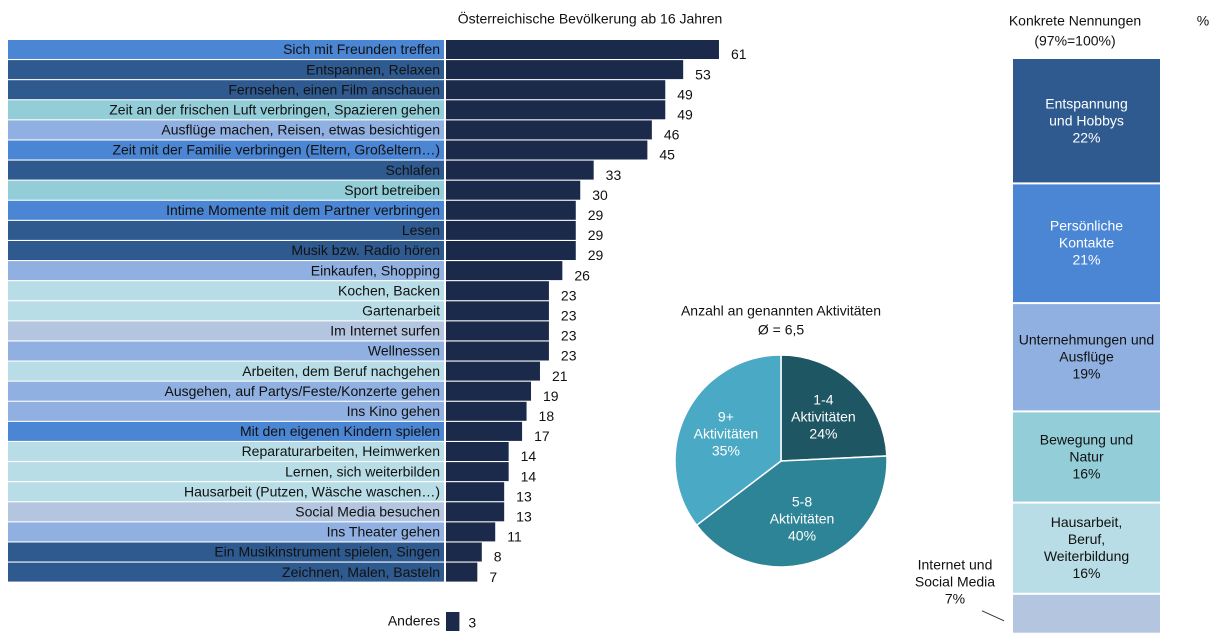  What do you see at coordinates (334, 89) in the screenshot?
I see `category-label: Fernsehen, einen Film anschauen` at bounding box center [334, 89].